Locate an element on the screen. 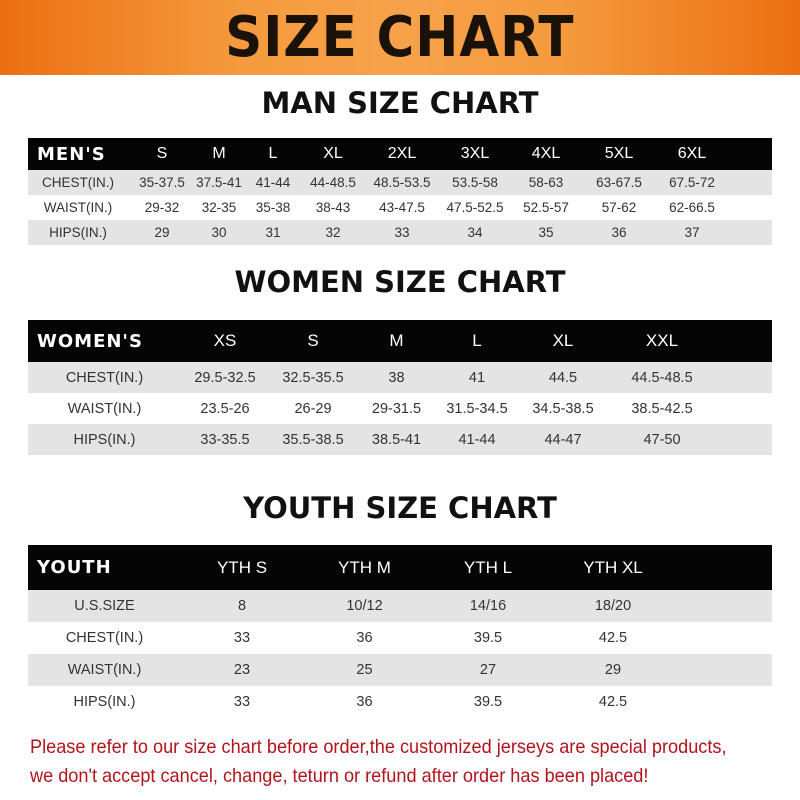  measurement-cell: 30 is located at coordinates (219, 232).